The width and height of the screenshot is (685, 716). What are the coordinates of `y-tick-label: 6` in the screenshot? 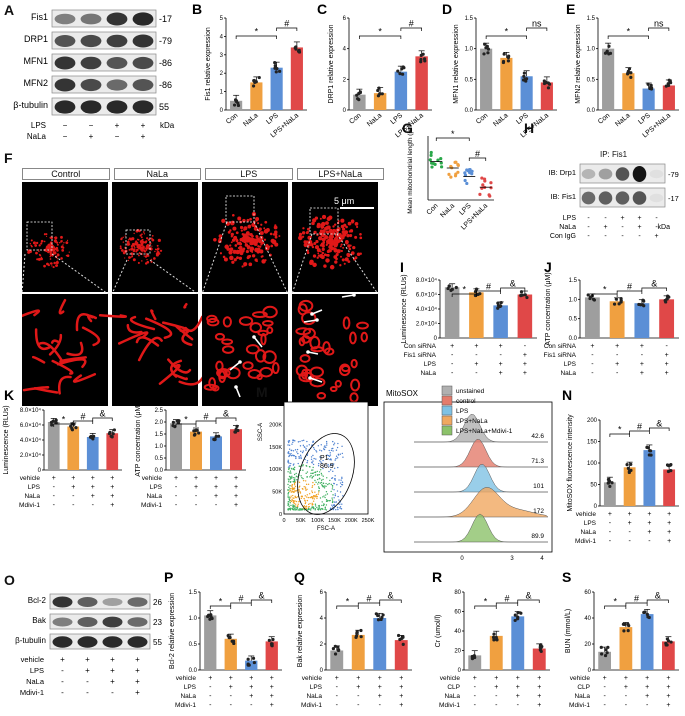 It's located at (322, 593).